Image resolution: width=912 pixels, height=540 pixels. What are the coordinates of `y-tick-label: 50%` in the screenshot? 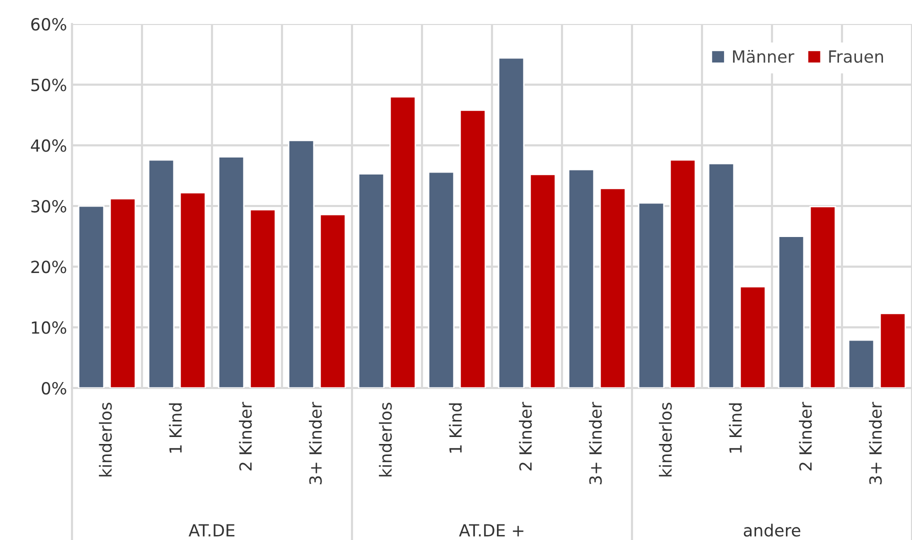 It's located at (48, 85).